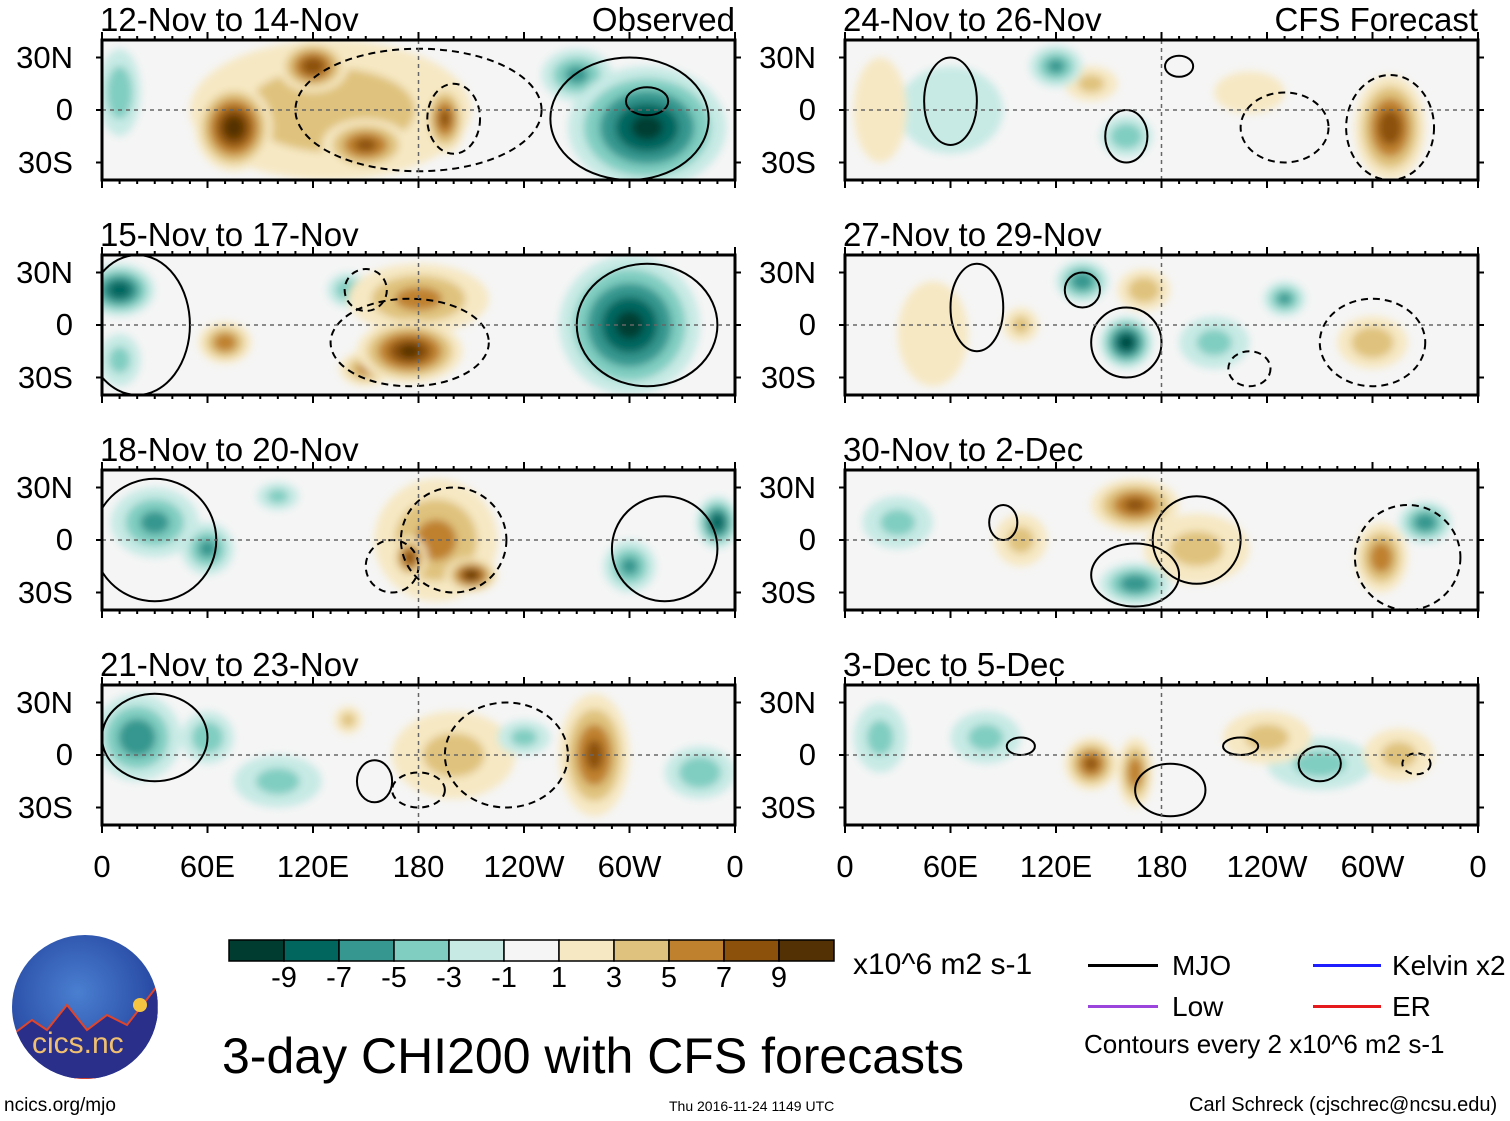  What do you see at coordinates (1347, 965) in the screenshot?
I see `legend-kelvin-line` at bounding box center [1347, 965].